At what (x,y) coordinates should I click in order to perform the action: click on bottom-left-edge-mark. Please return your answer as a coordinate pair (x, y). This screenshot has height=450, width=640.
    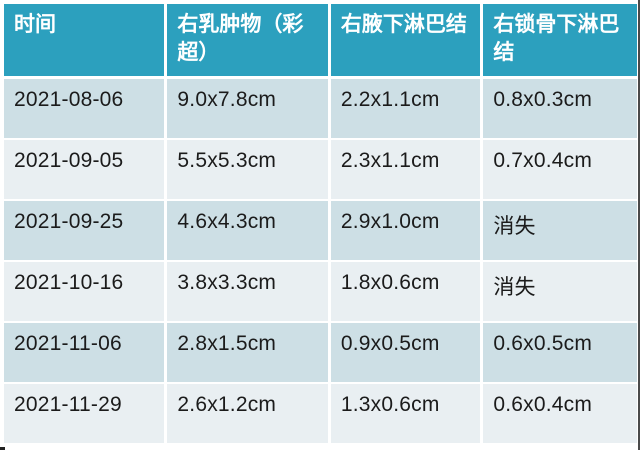
    Looking at the image, I should click on (2, 448).